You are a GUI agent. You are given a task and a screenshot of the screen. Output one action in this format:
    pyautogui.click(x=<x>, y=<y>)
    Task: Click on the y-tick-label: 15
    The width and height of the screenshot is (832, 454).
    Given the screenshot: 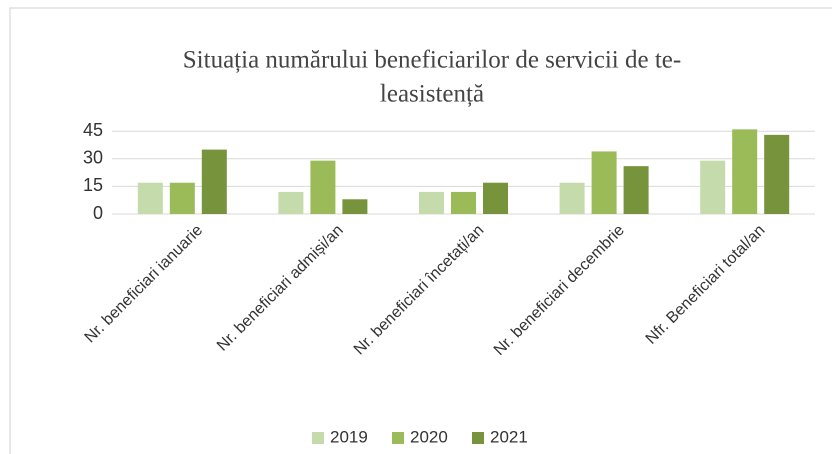 What is the action you would take?
    pyautogui.click(x=93, y=185)
    